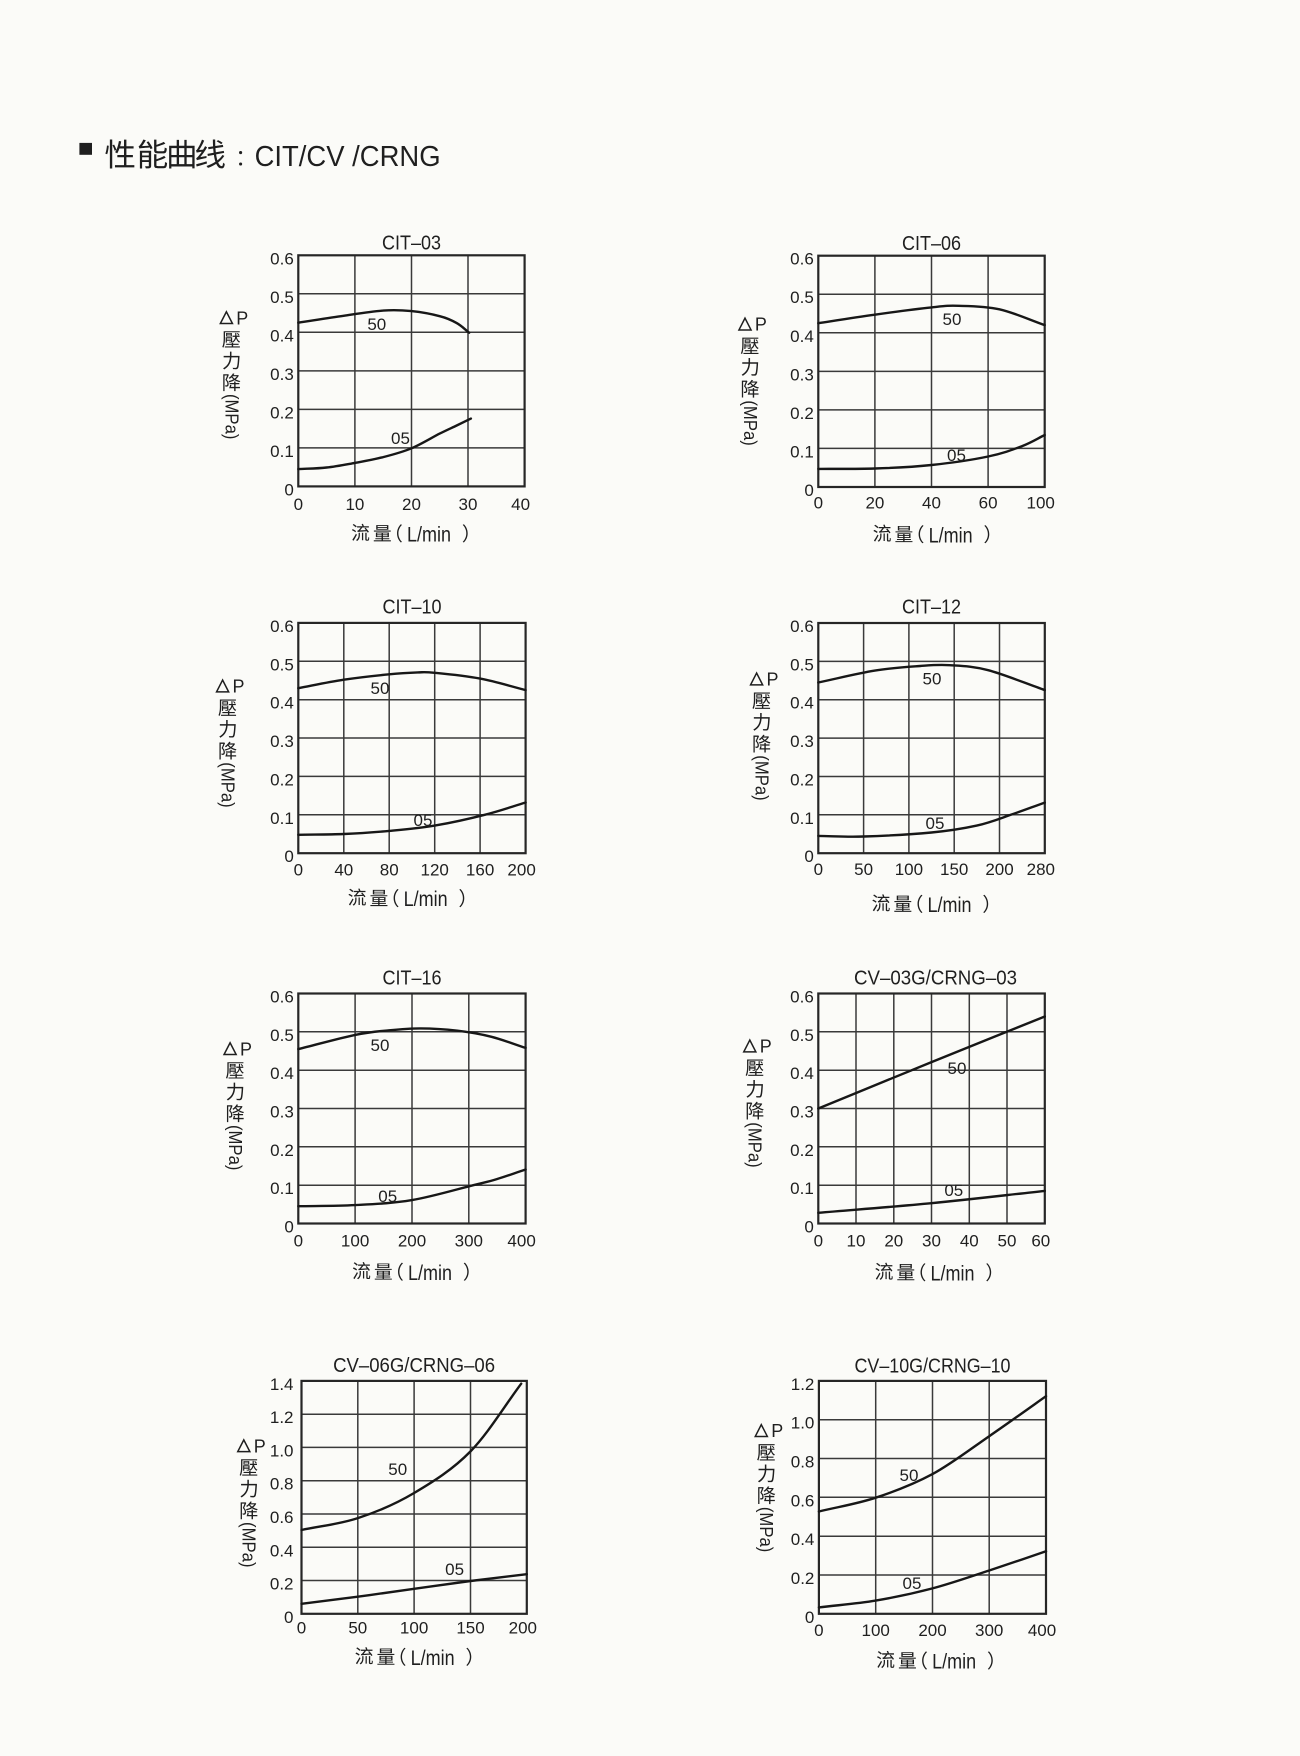 The image size is (1300, 1756). What do you see at coordinates (931, 244) in the screenshot?
I see `svg-text: CIT–06` at bounding box center [931, 244].